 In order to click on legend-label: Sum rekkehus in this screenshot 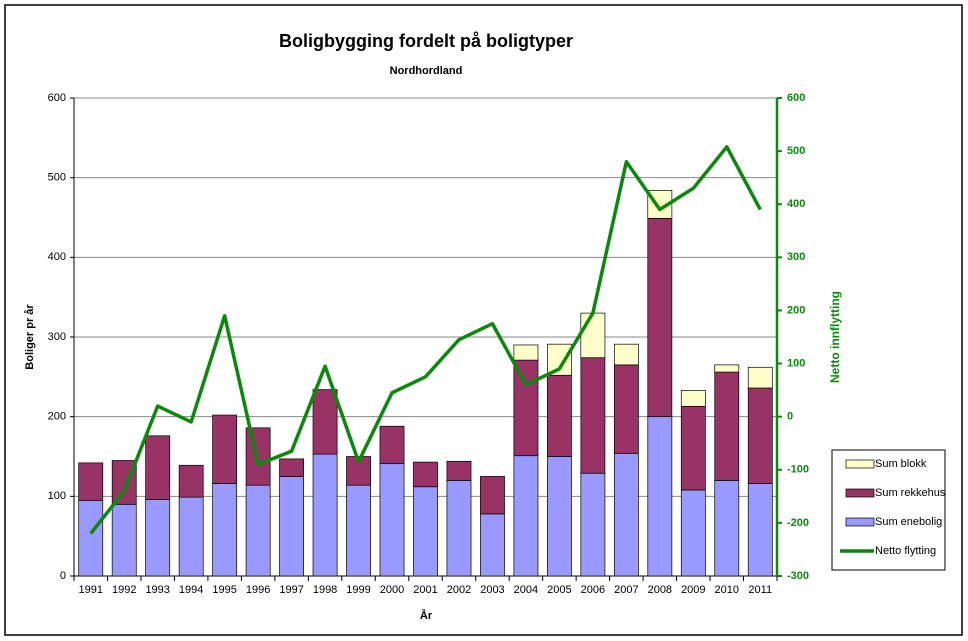, I will do `click(910, 493)`.